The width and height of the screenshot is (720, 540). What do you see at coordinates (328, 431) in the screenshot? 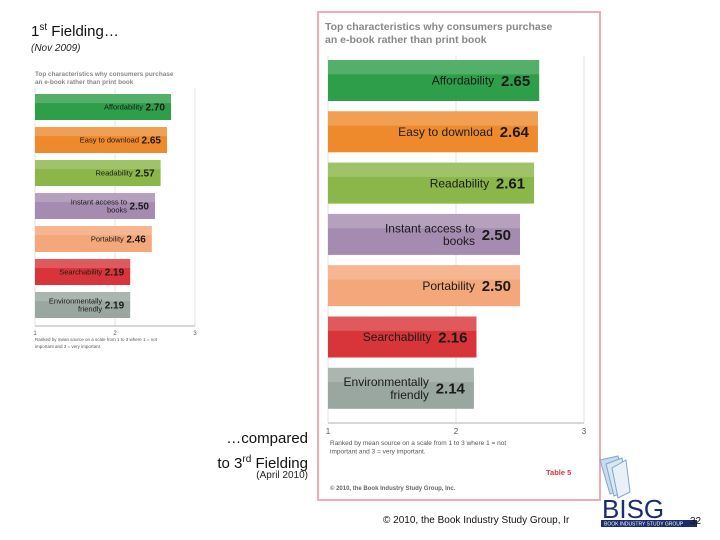
I see `chart-2-tick-label: 1` at bounding box center [328, 431].